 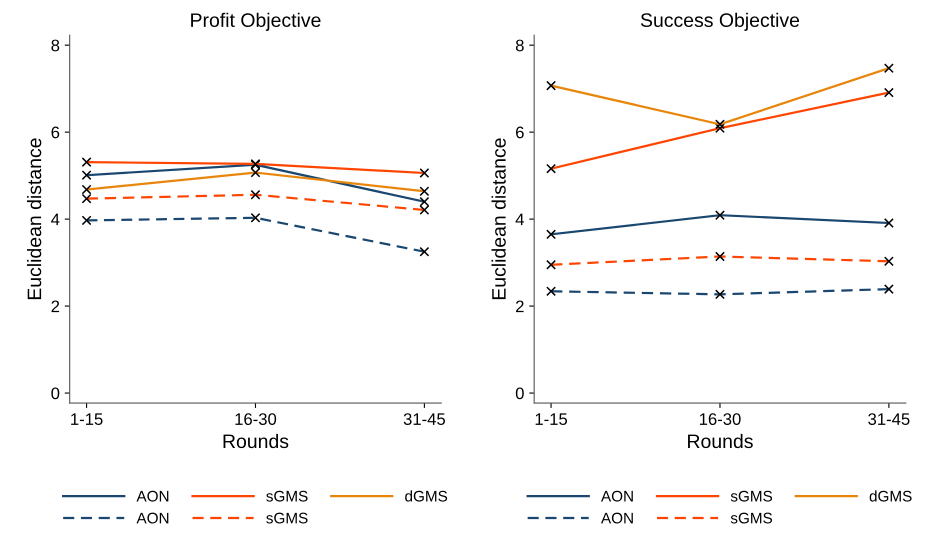 What do you see at coordinates (256, 21) in the screenshot?
I see `chart-title: Profit Objective` at bounding box center [256, 21].